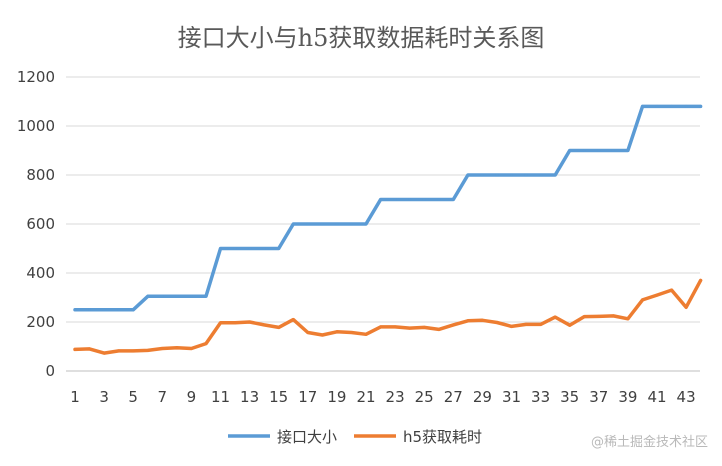 Image resolution: width=722 pixels, height=466 pixels. What do you see at coordinates (355, 437) in the screenshot?
I see `legend: 接口大小 h5获取耗时` at bounding box center [355, 437].